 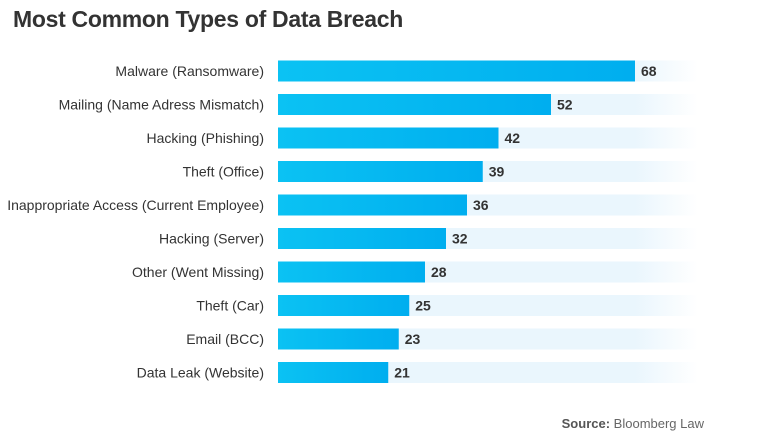 I want to click on data-label: 32, so click(x=460, y=239).